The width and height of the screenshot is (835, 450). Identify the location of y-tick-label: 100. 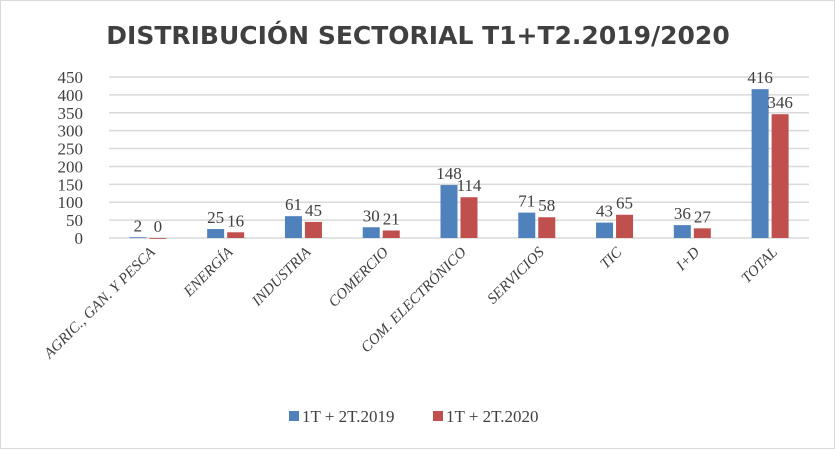
(71, 202).